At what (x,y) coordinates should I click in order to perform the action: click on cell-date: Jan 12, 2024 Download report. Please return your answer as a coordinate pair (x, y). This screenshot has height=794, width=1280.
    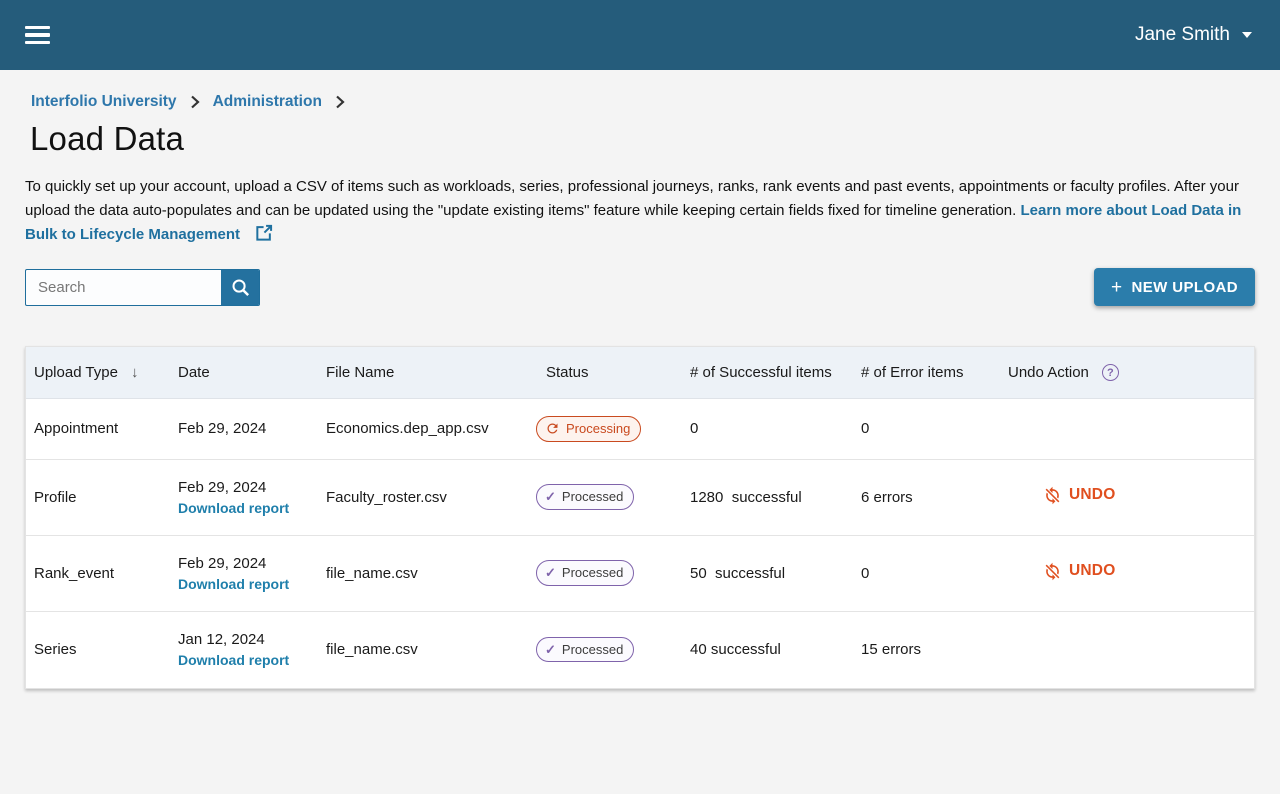
    Looking at the image, I should click on (252, 649).